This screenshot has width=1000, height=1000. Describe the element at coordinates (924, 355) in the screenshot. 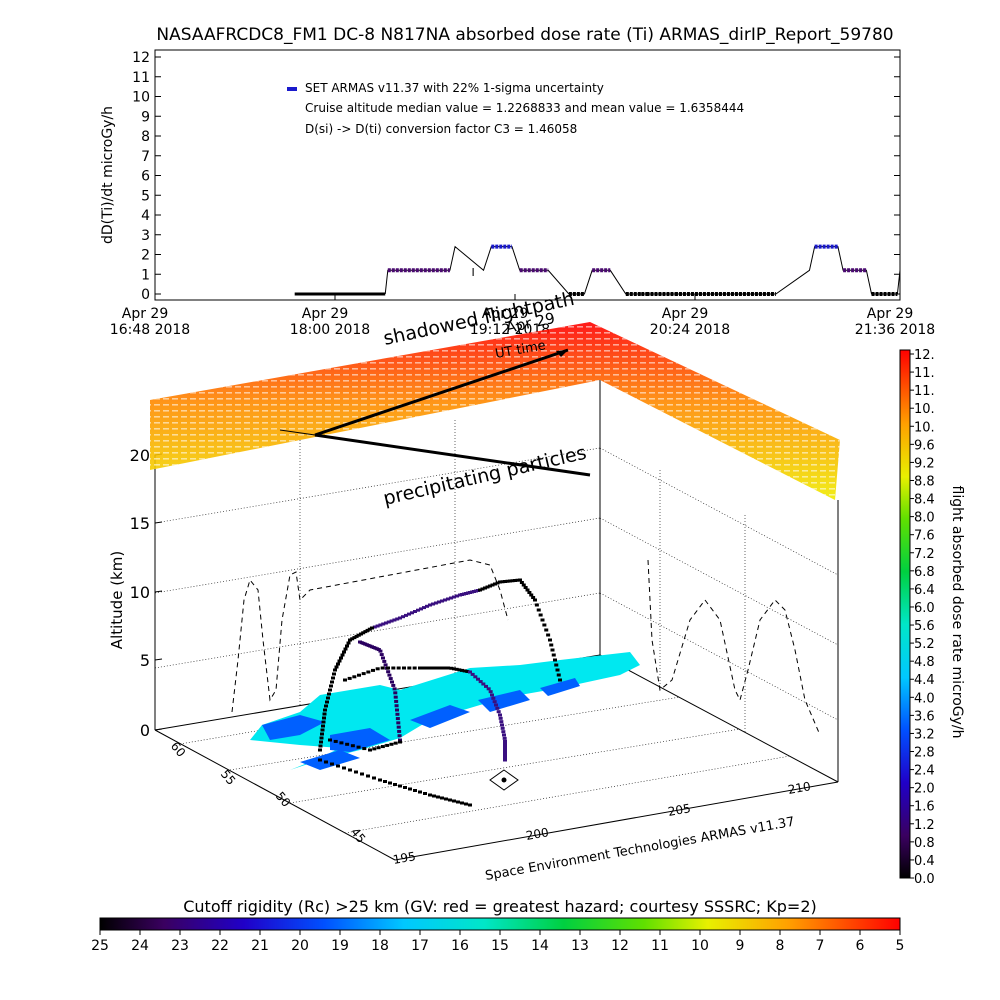

I see `colorbar-right-ticklabel: 12.` at that location.